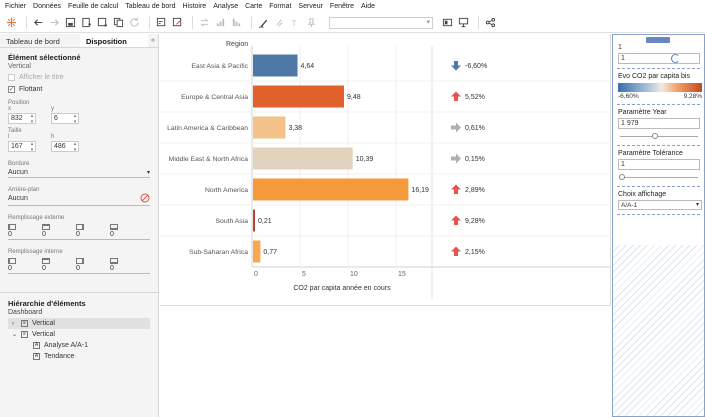 Image resolution: width=705 pixels, height=417 pixels. I want to click on vertical-container-icon: ≡, so click(24, 334).